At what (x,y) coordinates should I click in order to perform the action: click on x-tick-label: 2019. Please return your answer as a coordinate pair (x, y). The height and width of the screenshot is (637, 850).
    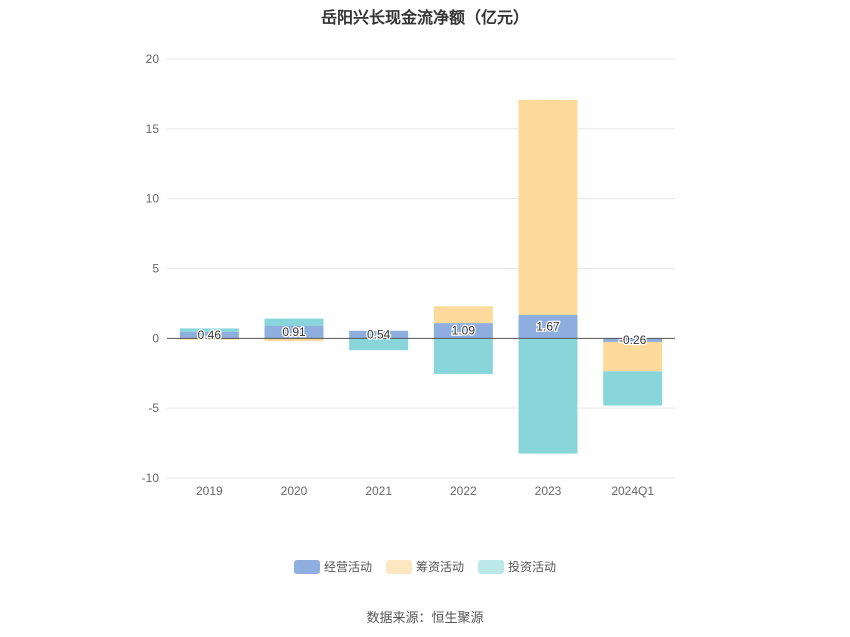
    Looking at the image, I should click on (209, 491).